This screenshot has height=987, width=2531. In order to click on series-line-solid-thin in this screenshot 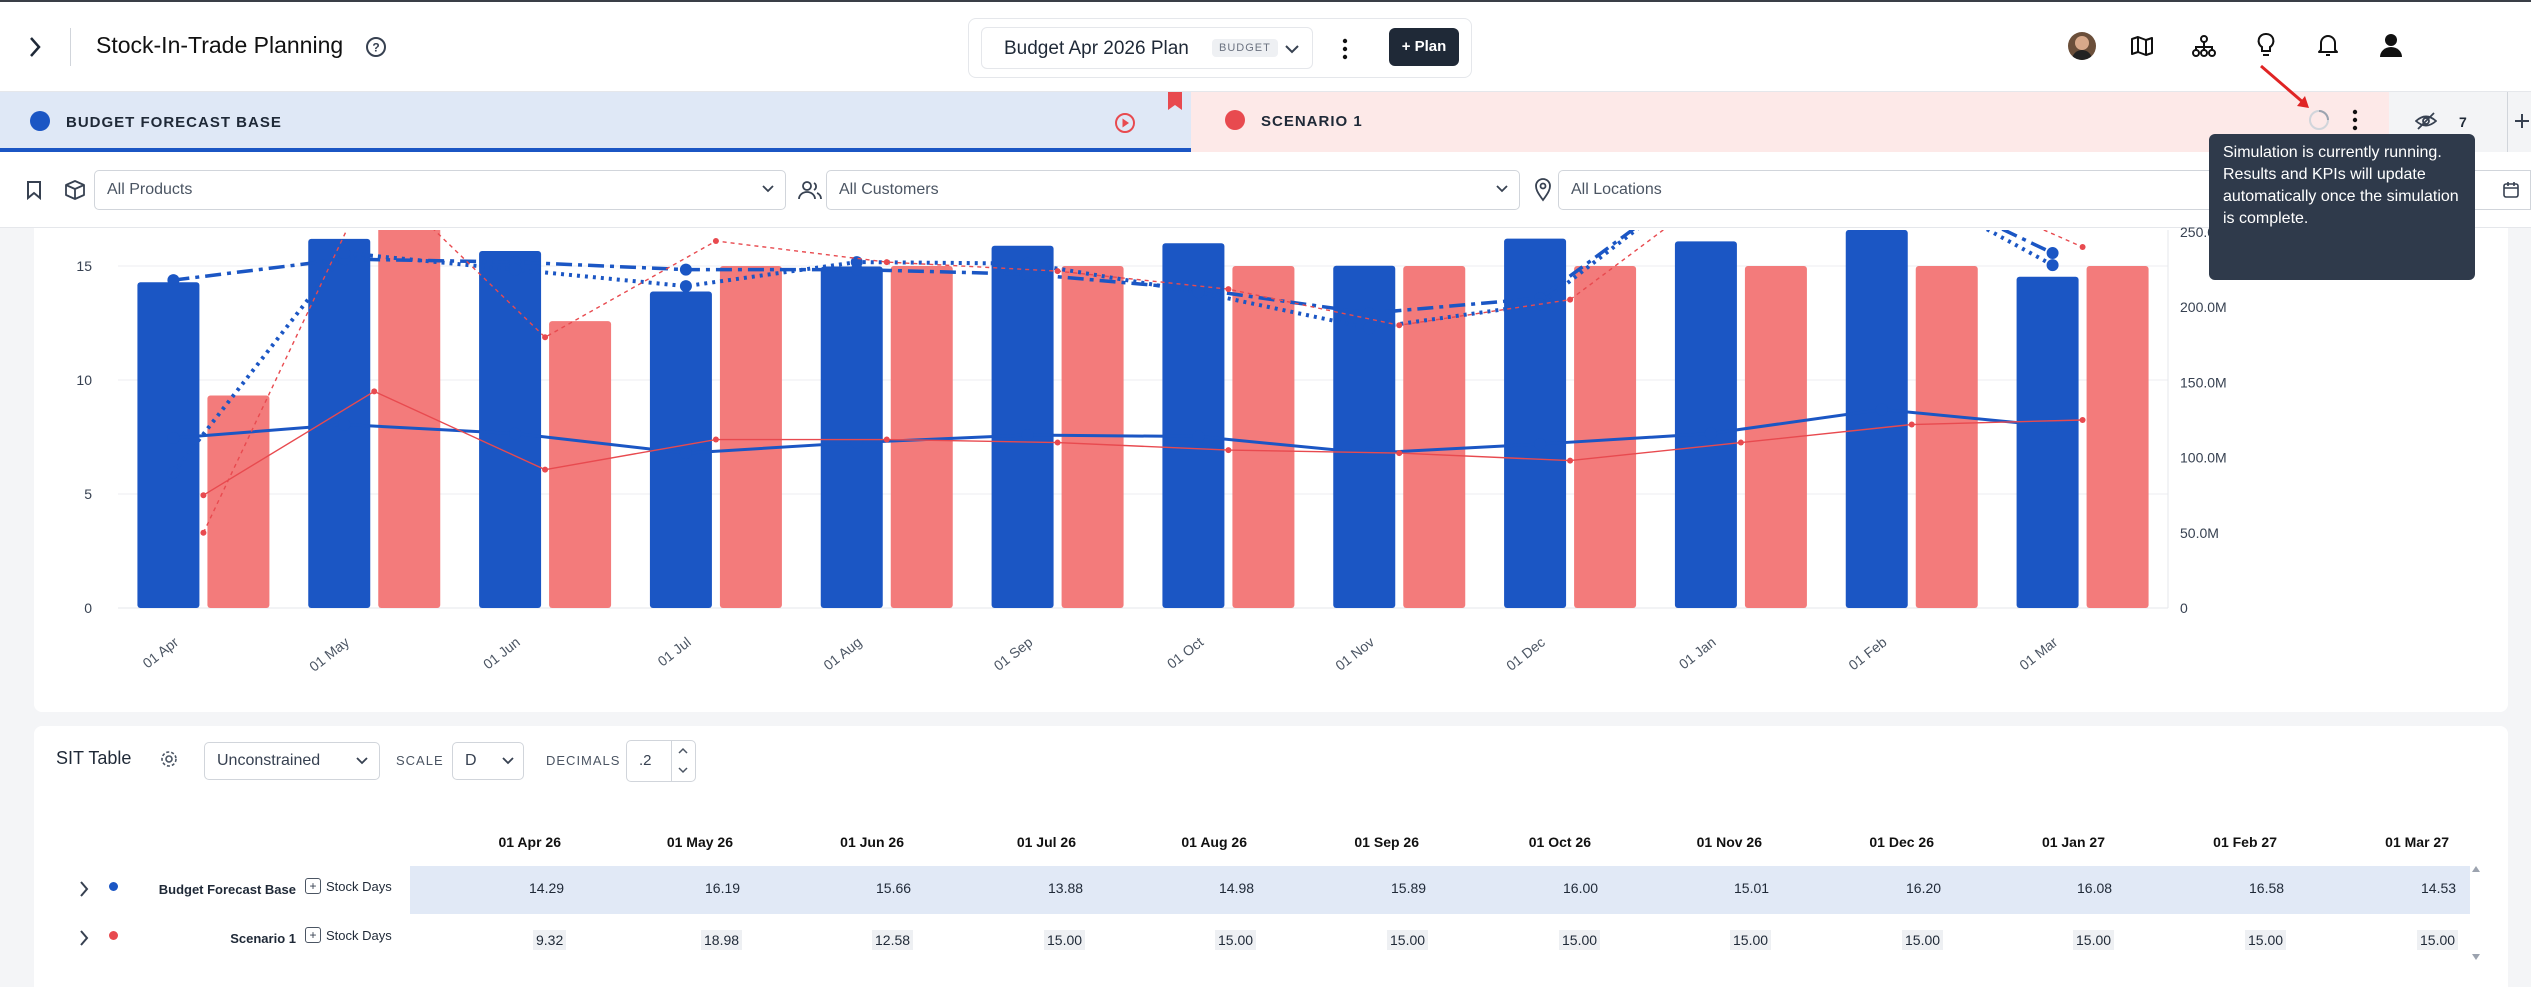, I will do `click(1143, 443)`.